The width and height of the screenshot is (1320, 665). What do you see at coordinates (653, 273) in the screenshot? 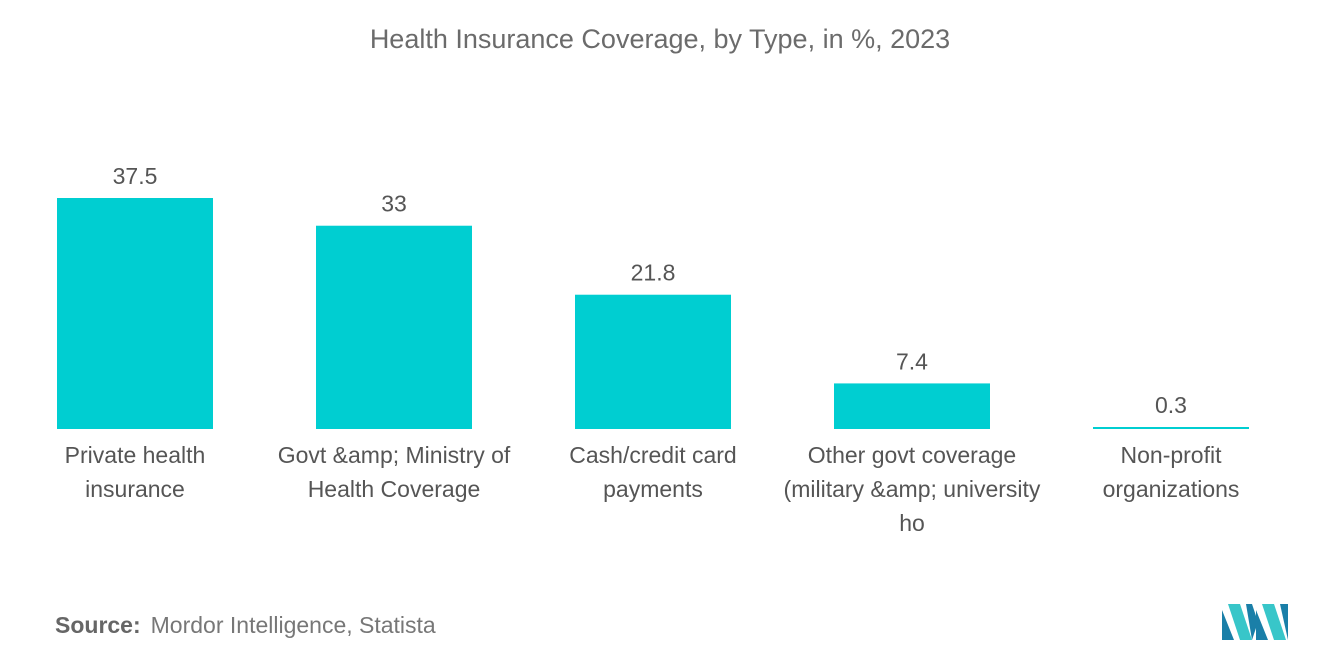
I see `value-label-3: 21.8` at bounding box center [653, 273].